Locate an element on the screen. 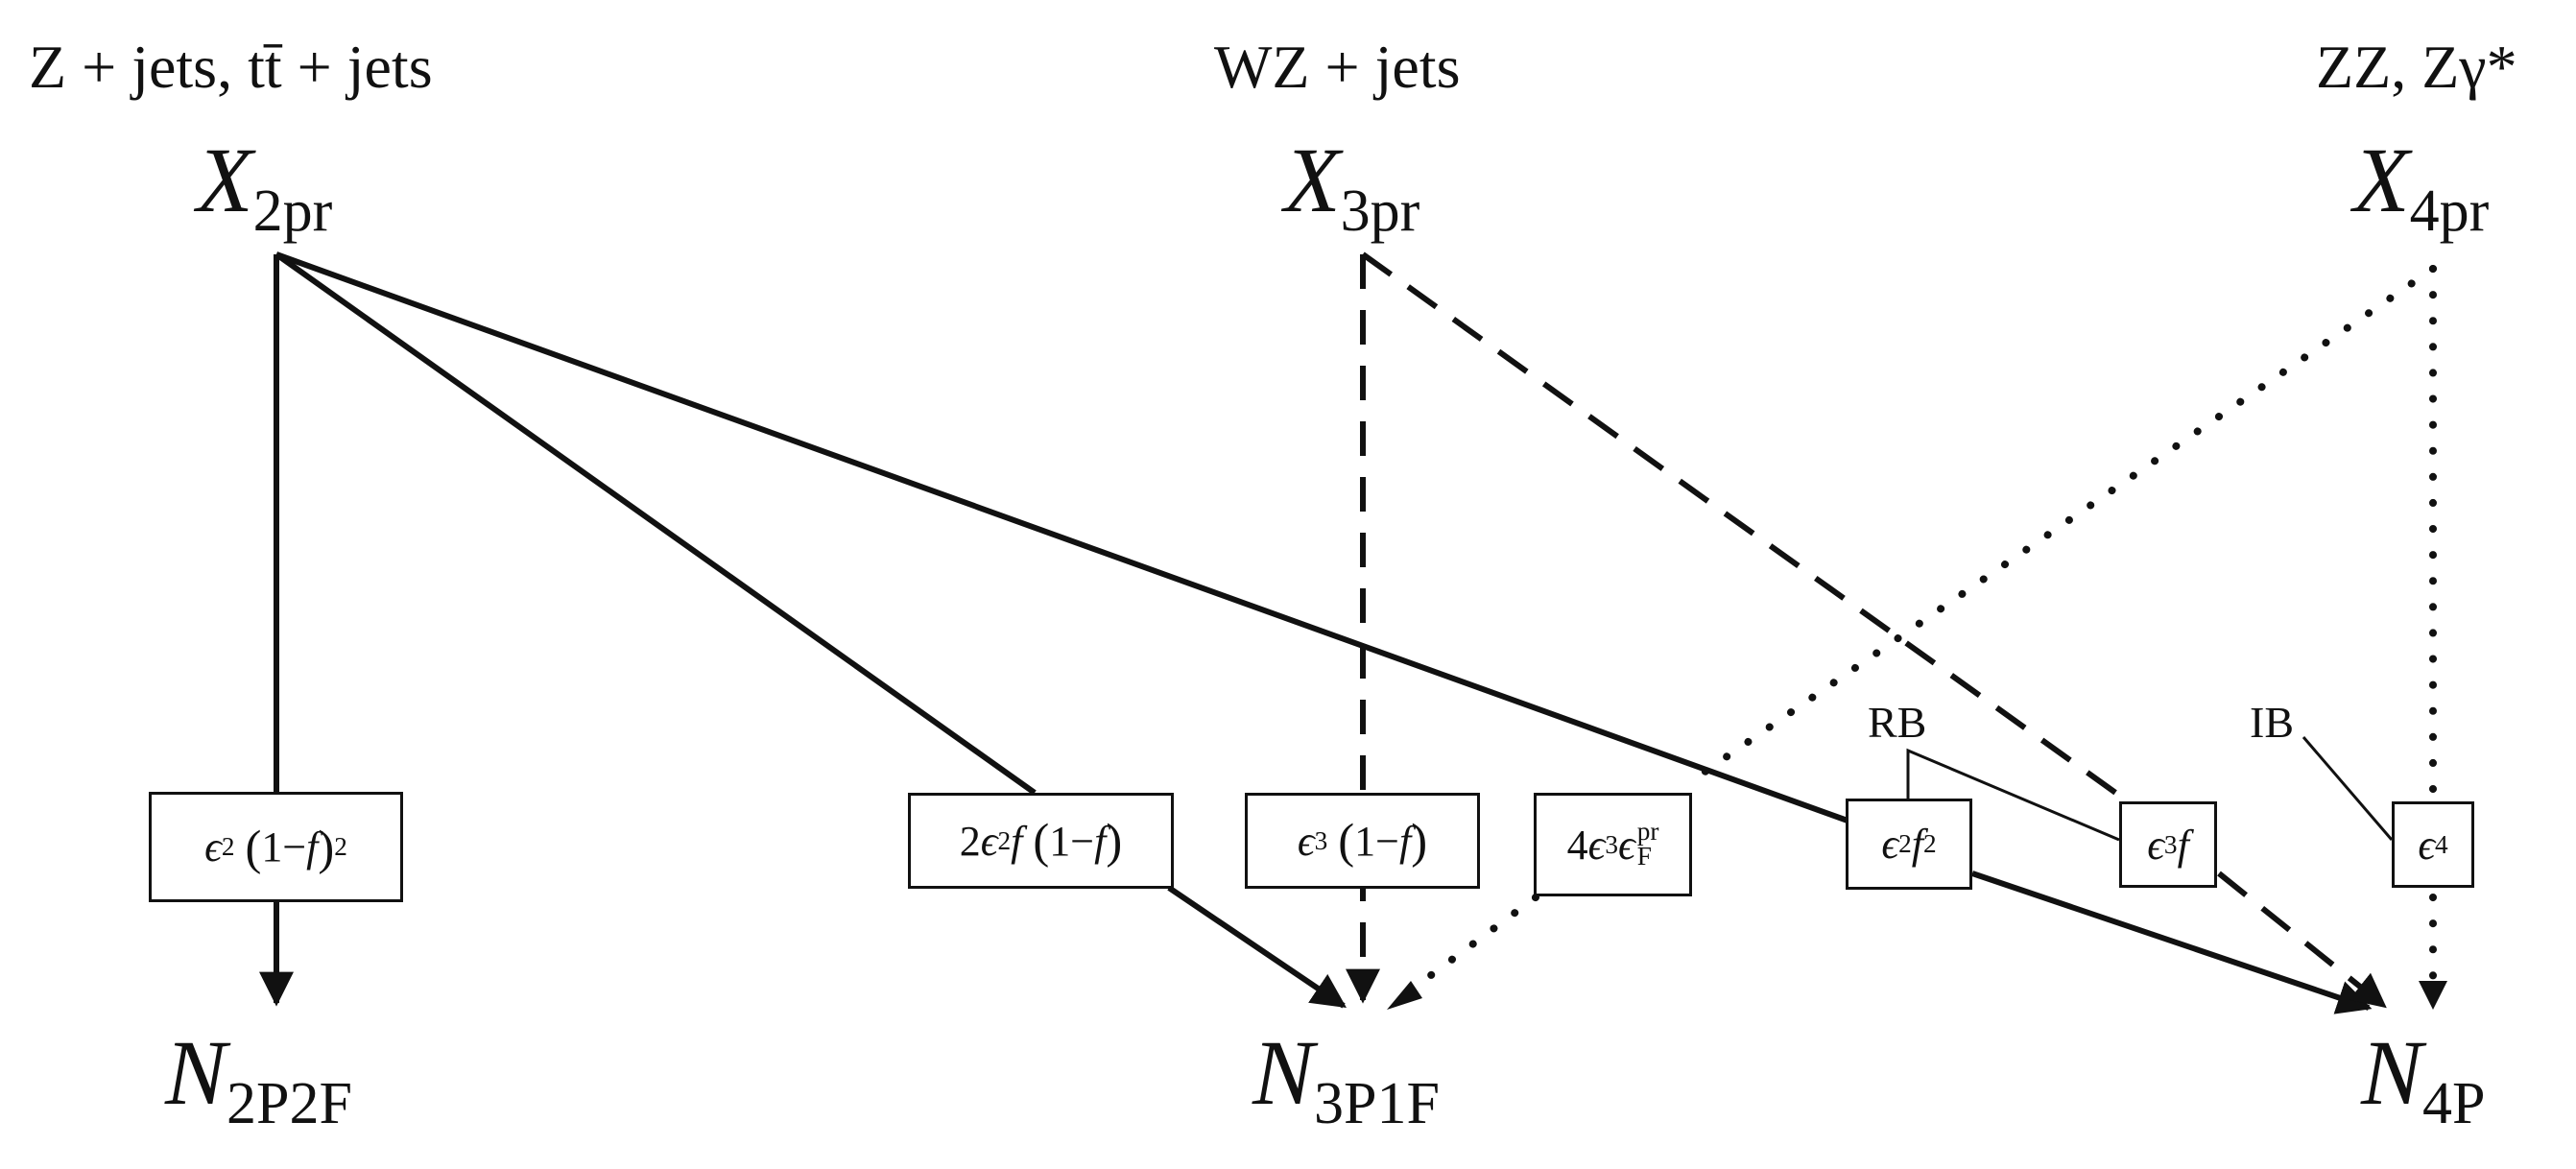  target-n3p1f-subscript: 3P1F is located at coordinates (1377, 1103).